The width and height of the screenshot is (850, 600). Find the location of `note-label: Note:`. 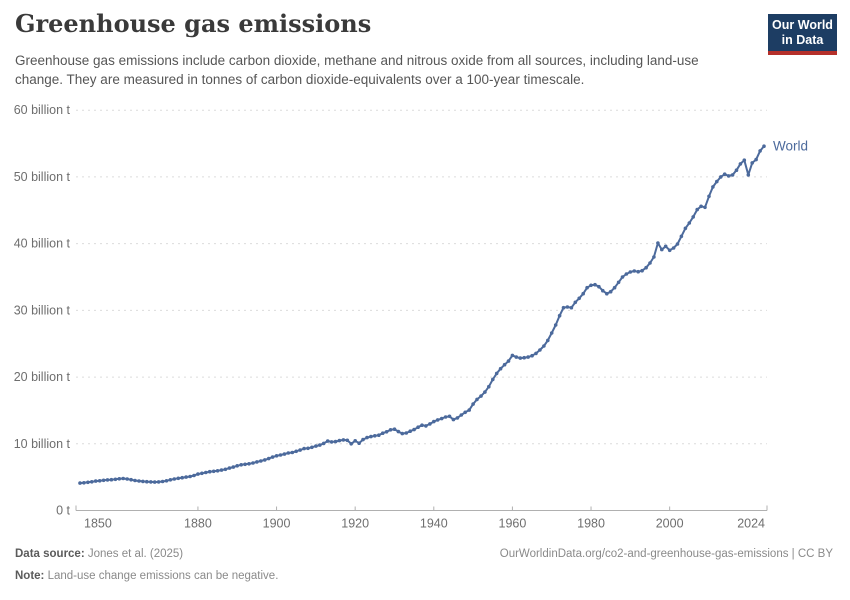

note-label: Note: is located at coordinates (30, 576).